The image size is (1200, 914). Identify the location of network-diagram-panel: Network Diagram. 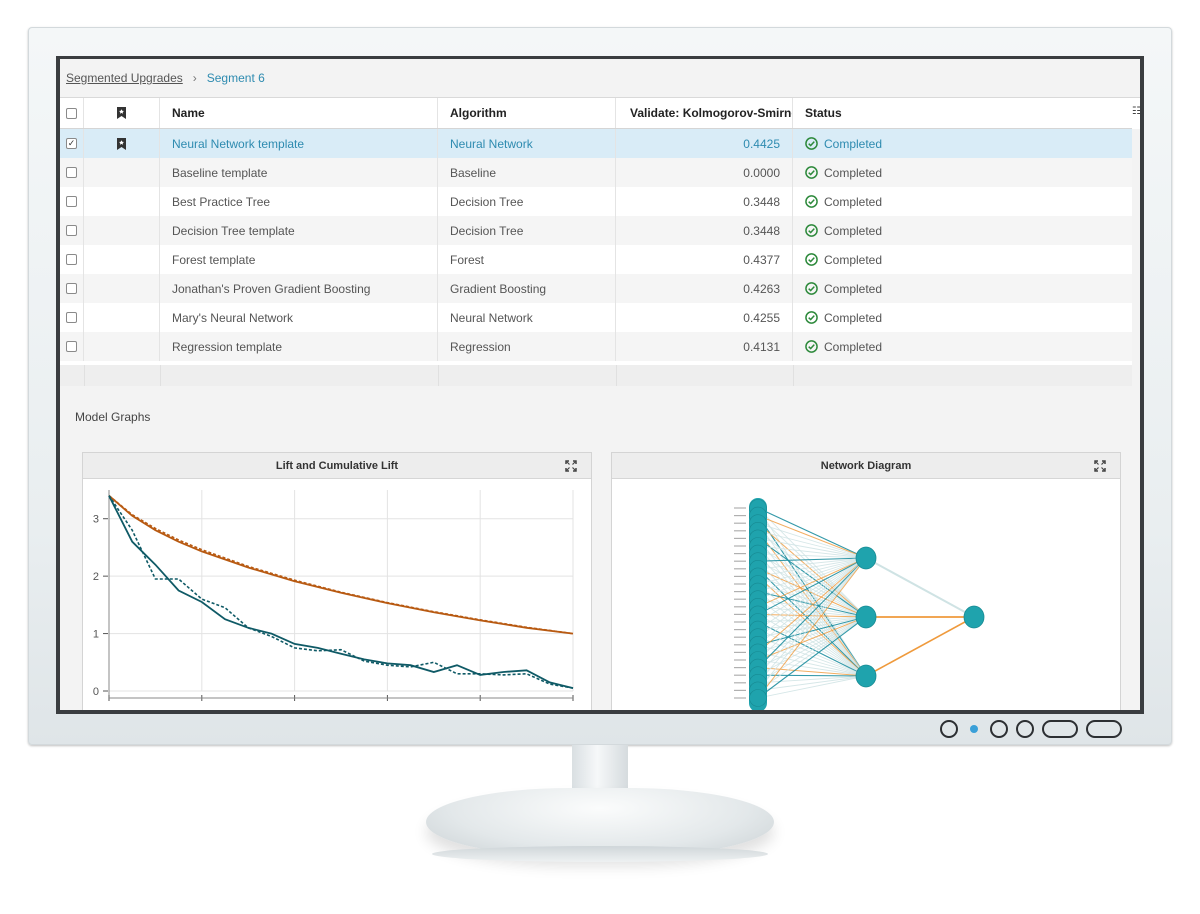
(866, 581).